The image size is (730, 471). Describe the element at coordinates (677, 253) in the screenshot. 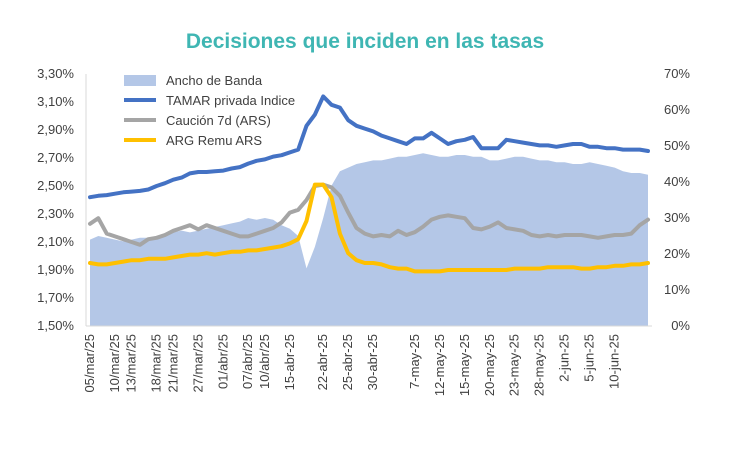

I see `right-tick-label: 20%` at that location.